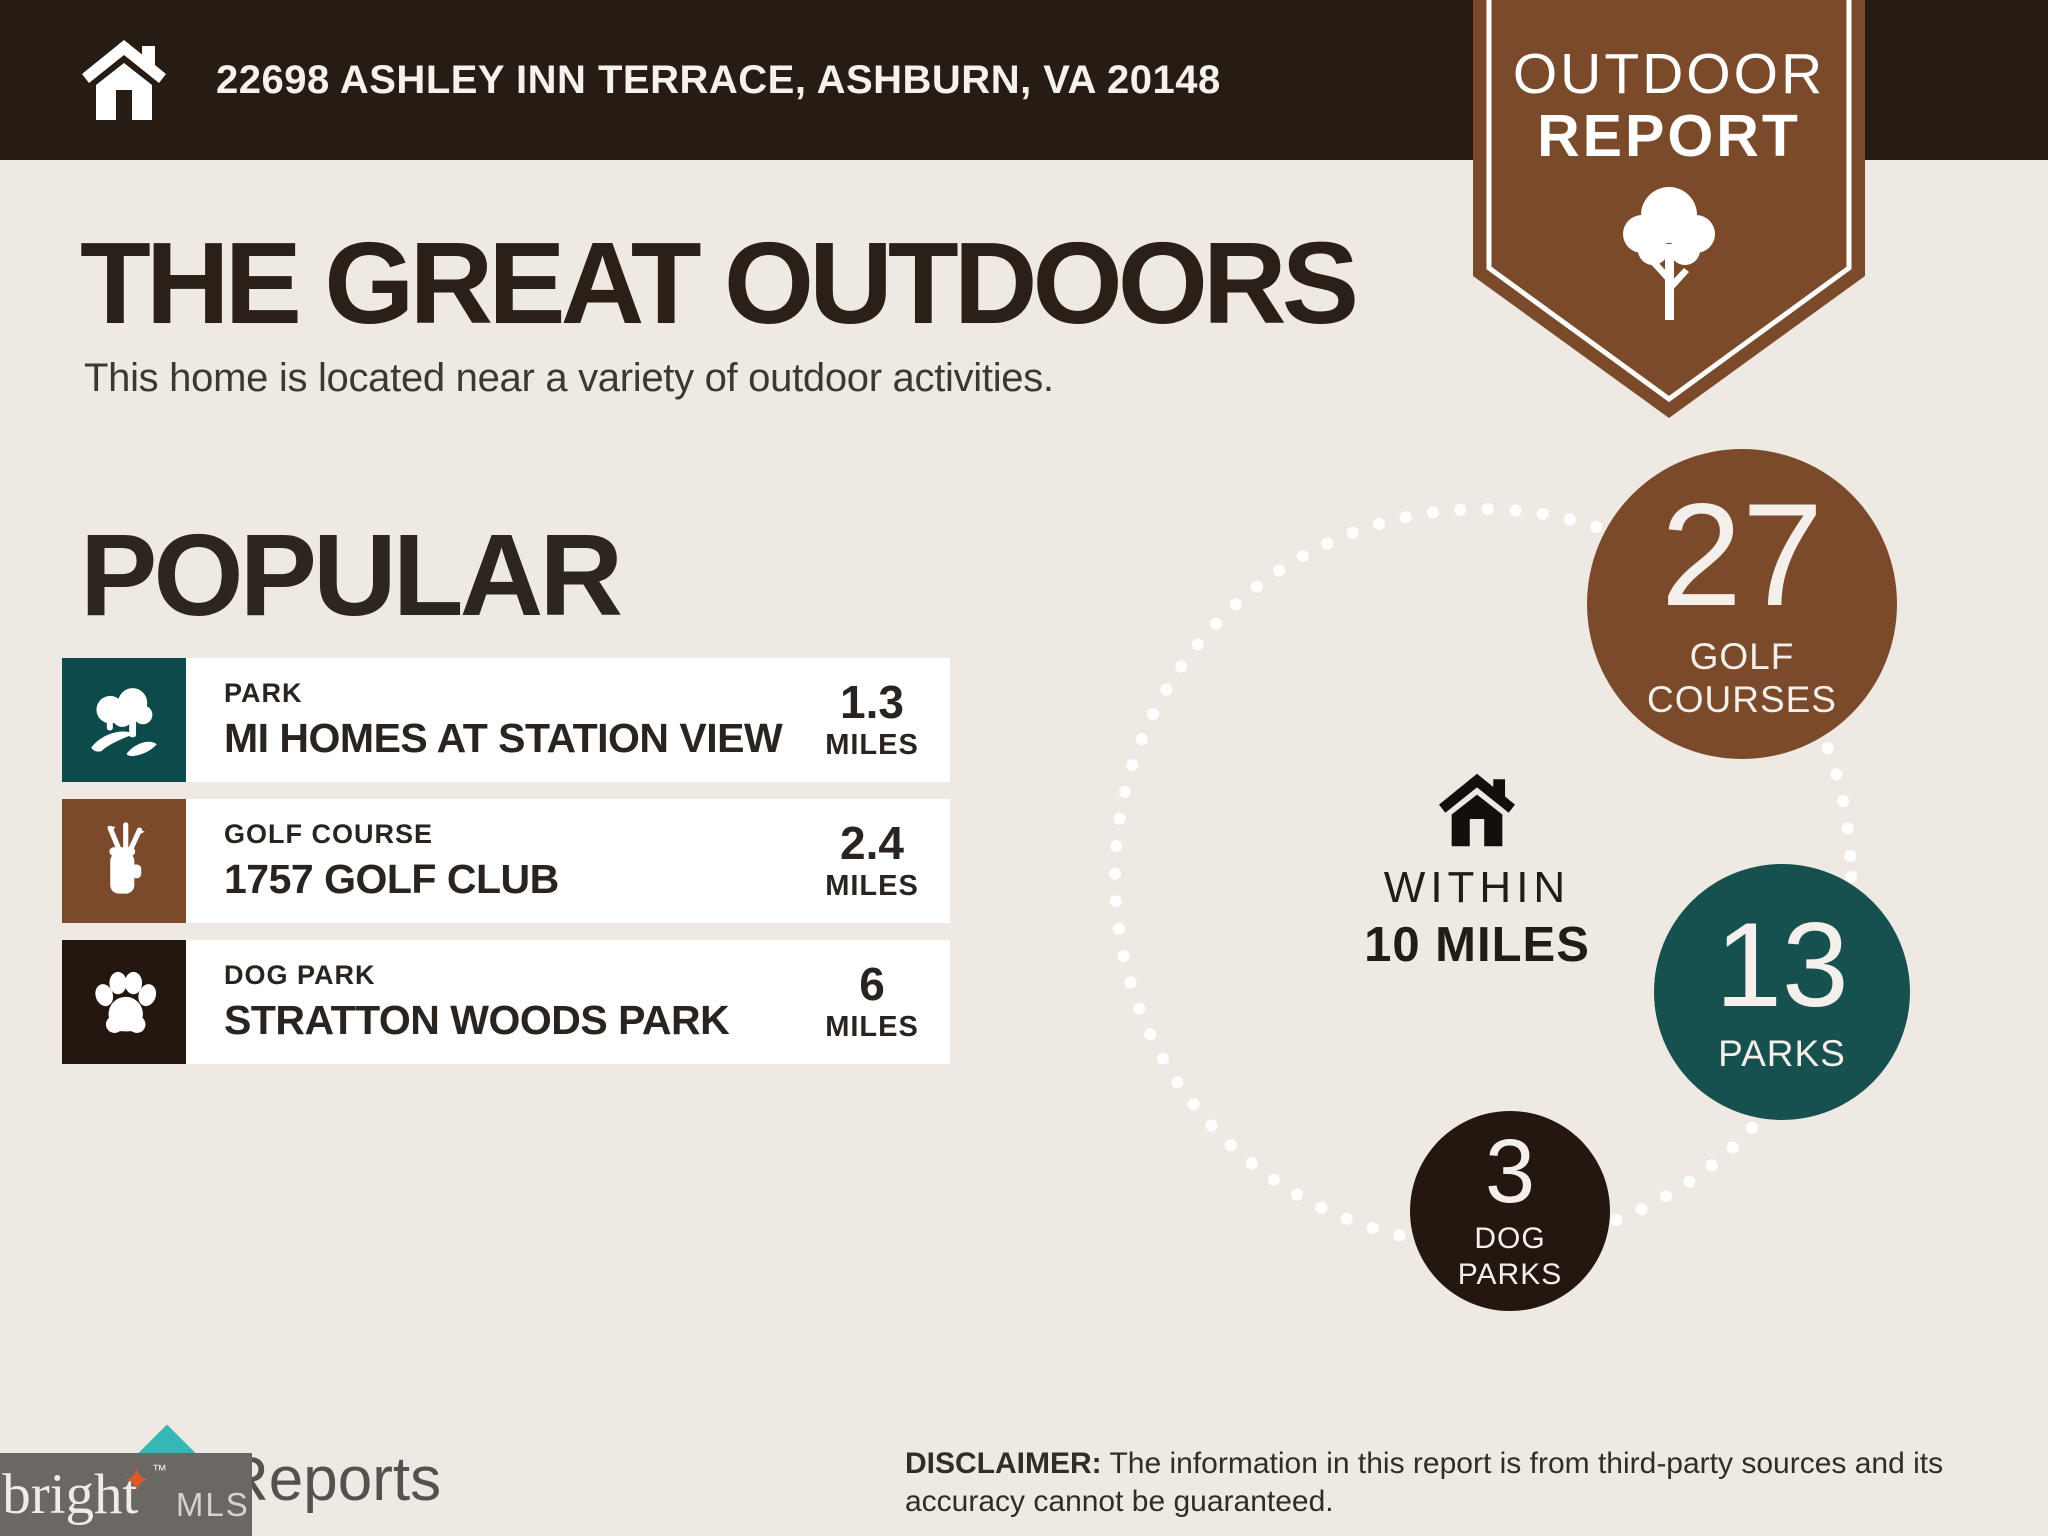  Describe the element at coordinates (124, 720) in the screenshot. I see `park-trees-icon` at that location.